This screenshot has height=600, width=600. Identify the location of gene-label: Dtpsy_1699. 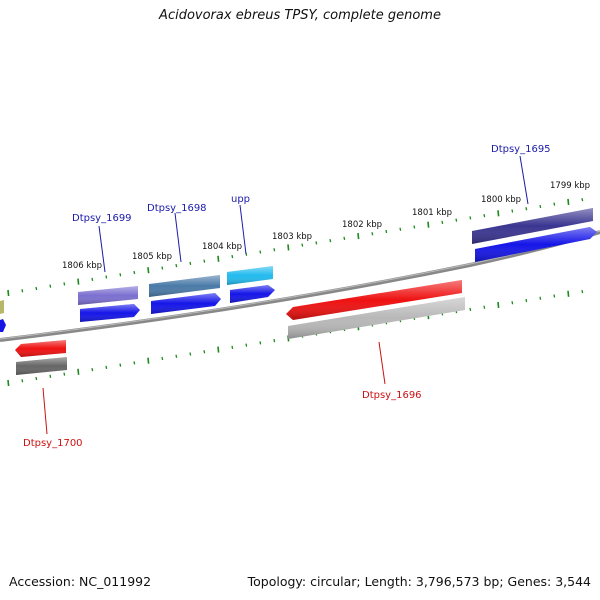
(102, 218).